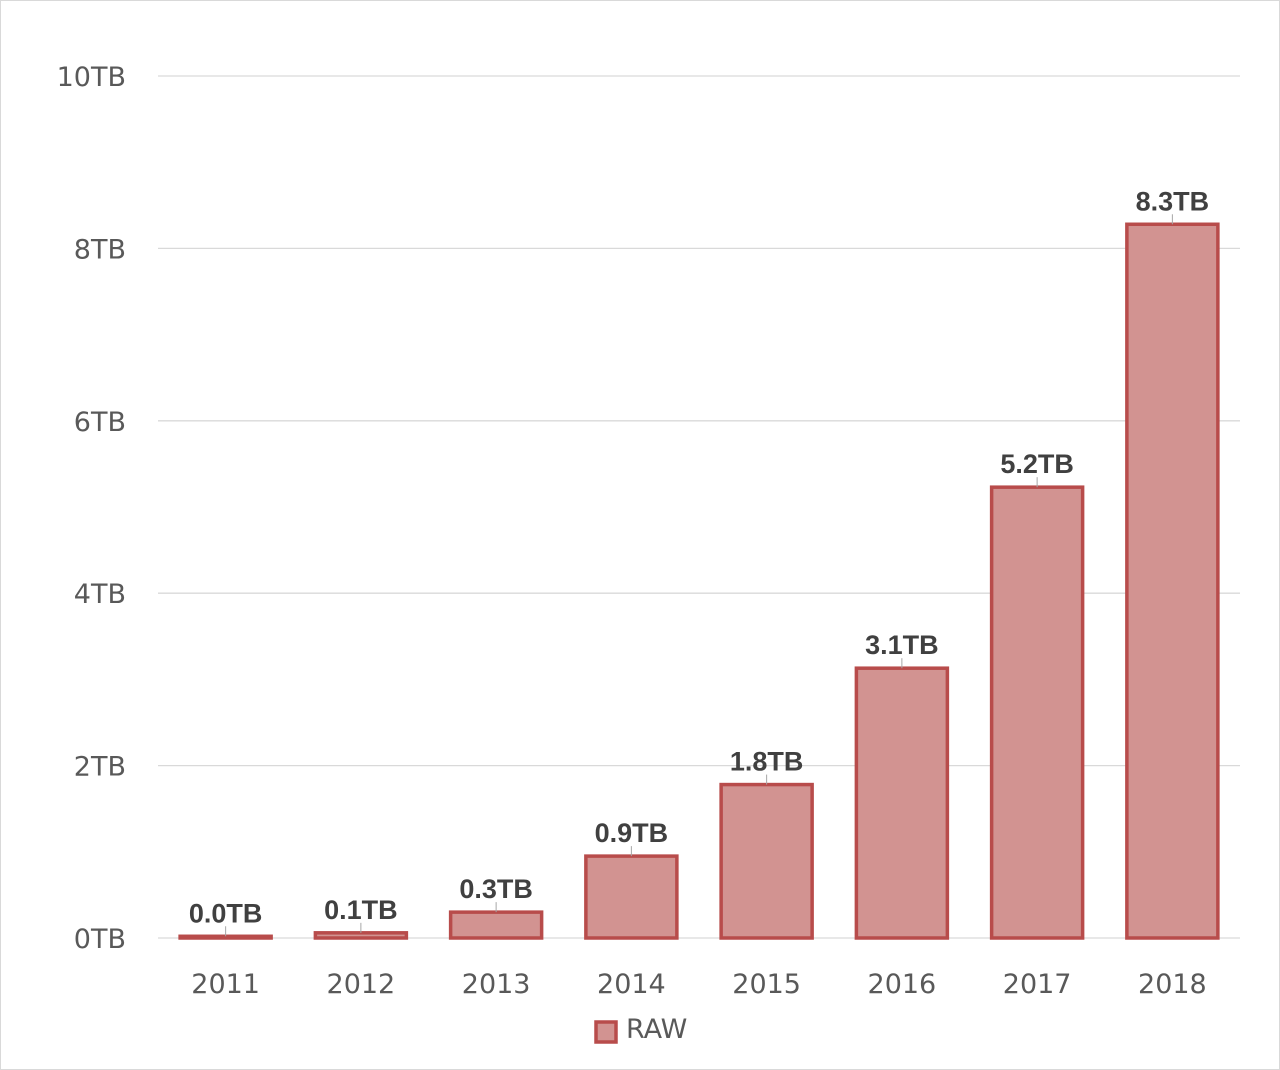 This screenshot has height=1070, width=1280. What do you see at coordinates (100, 422) in the screenshot?
I see `y-tick-label: 6TB` at bounding box center [100, 422].